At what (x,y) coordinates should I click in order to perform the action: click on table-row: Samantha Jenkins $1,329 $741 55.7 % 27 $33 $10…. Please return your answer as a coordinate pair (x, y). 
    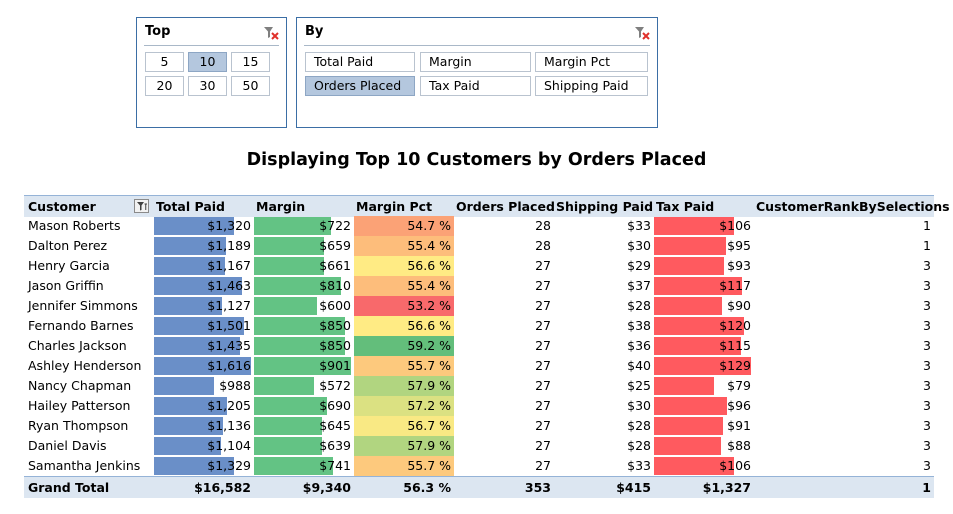
    Looking at the image, I should click on (479, 466).